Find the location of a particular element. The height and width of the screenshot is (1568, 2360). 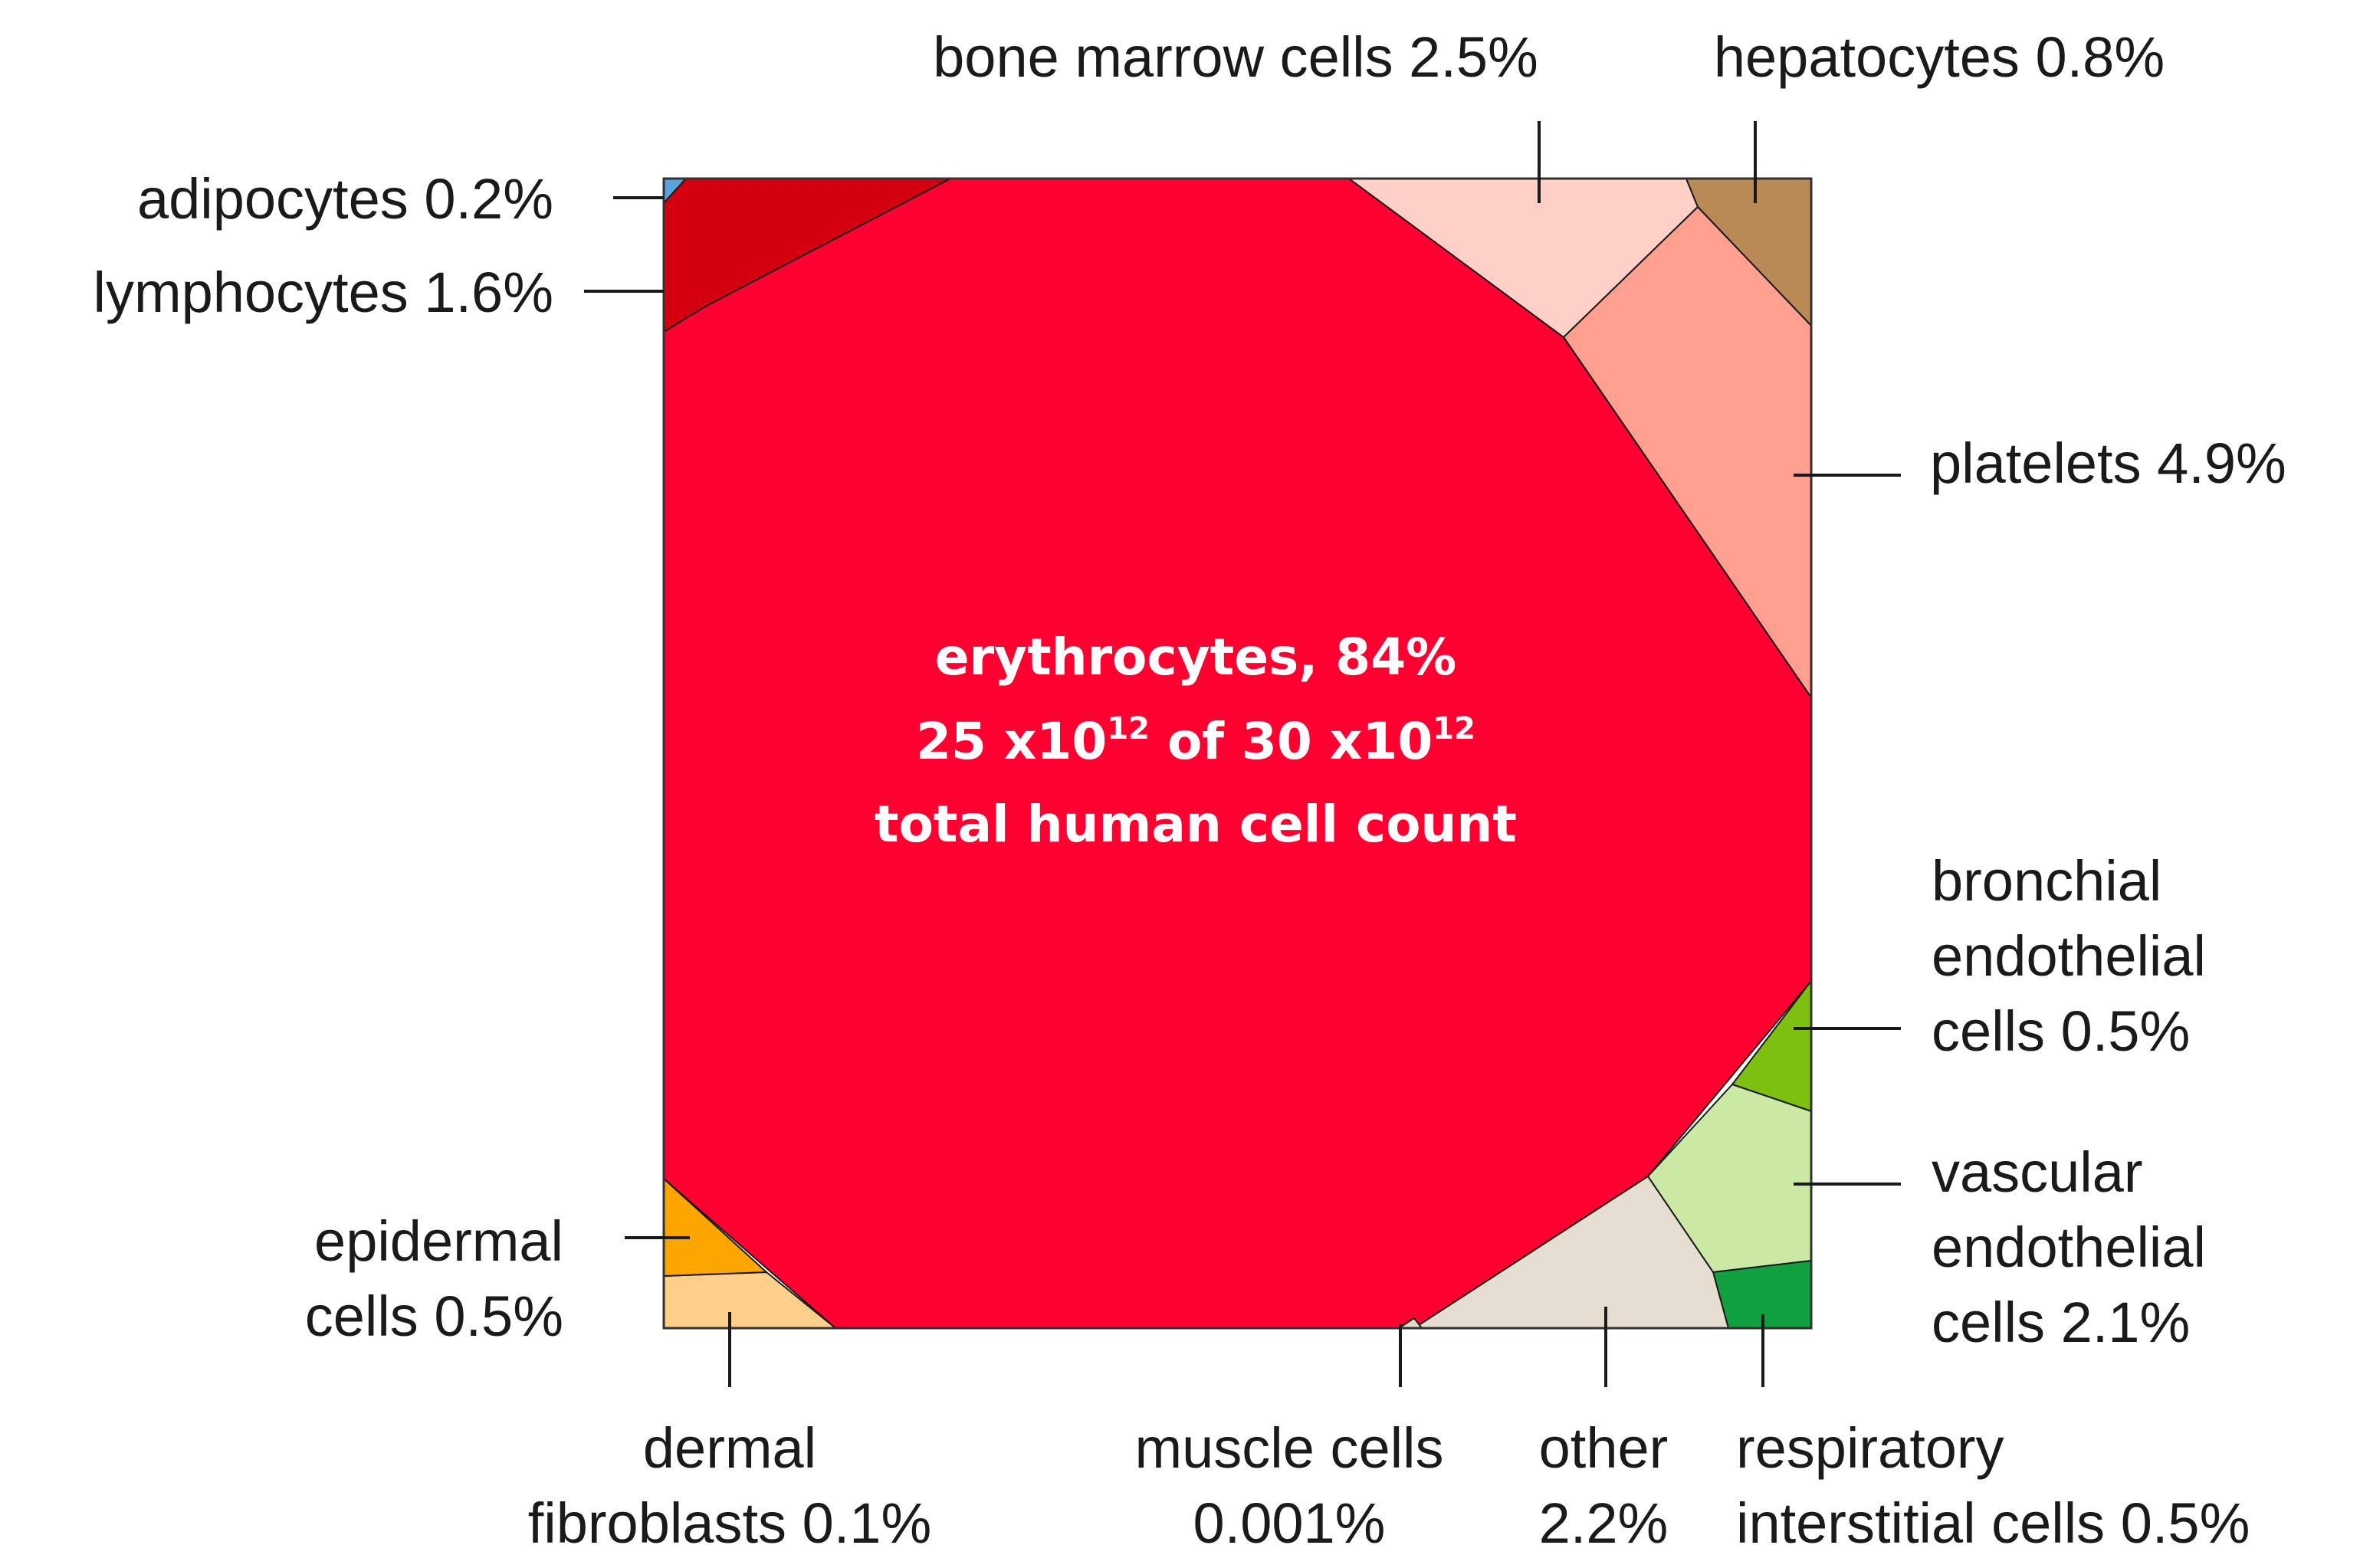

label-line: bronchial is located at coordinates (2046, 881).